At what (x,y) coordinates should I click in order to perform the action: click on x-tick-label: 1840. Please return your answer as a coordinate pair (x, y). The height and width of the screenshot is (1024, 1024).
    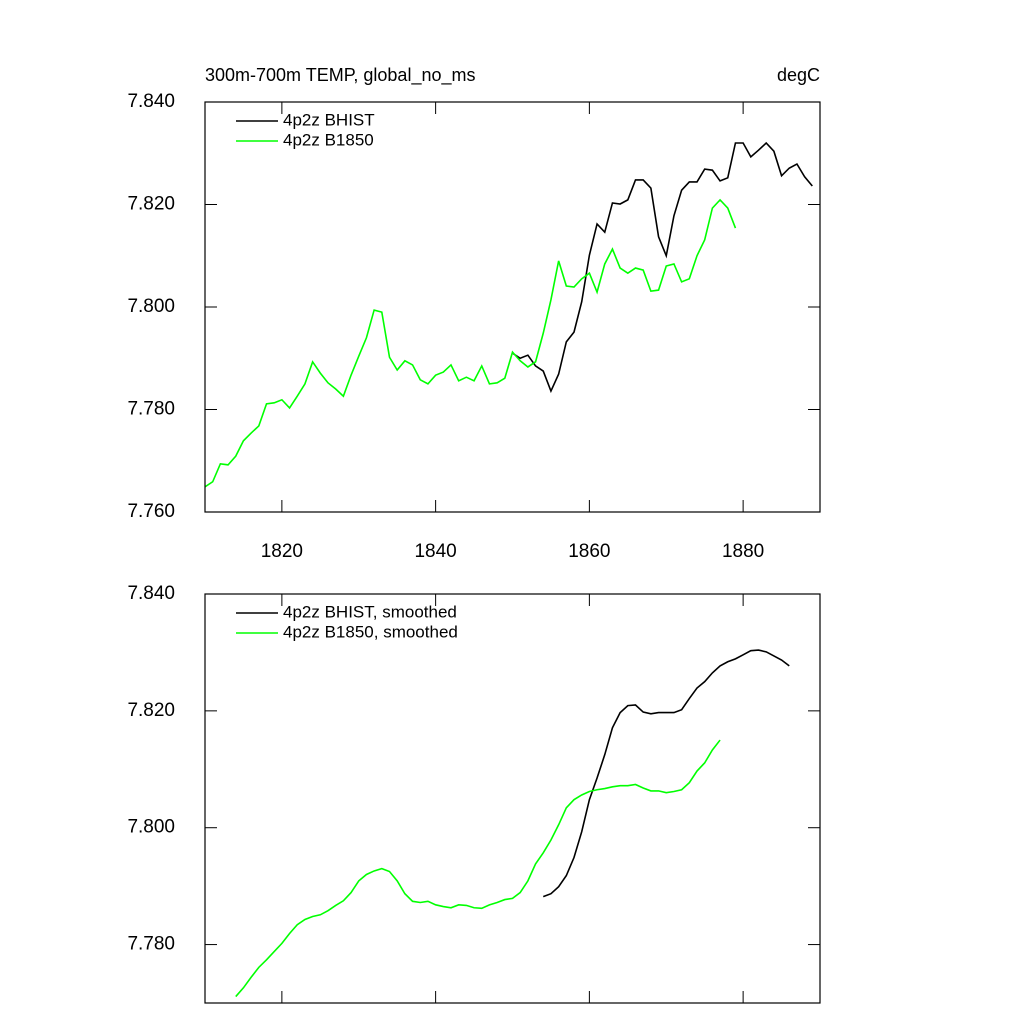
    Looking at the image, I should click on (435, 551).